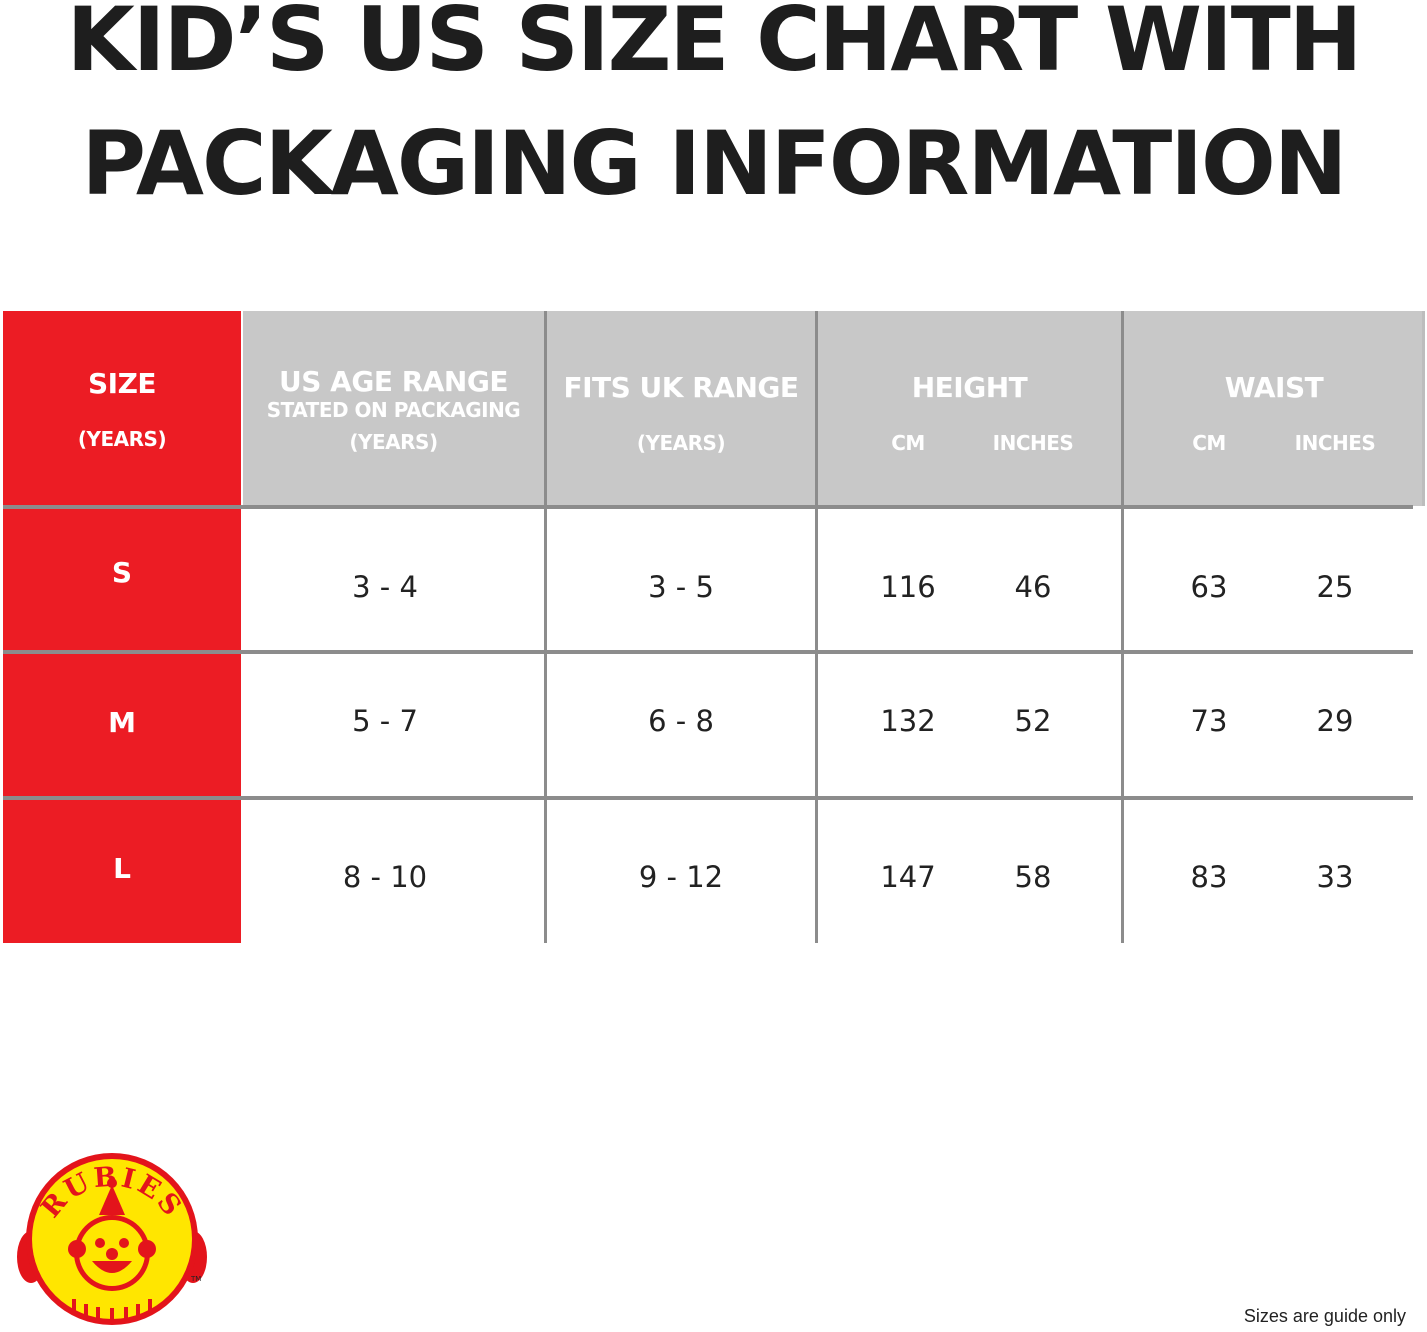  Describe the element at coordinates (714, 45) in the screenshot. I see `page-title-line-1: KID’S US SIZE CHART WITH` at that location.